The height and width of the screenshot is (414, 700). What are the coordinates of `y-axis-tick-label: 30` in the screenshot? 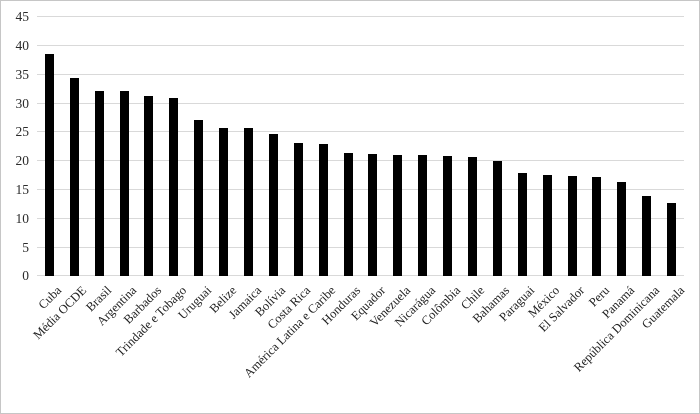 It's located at (22, 103).